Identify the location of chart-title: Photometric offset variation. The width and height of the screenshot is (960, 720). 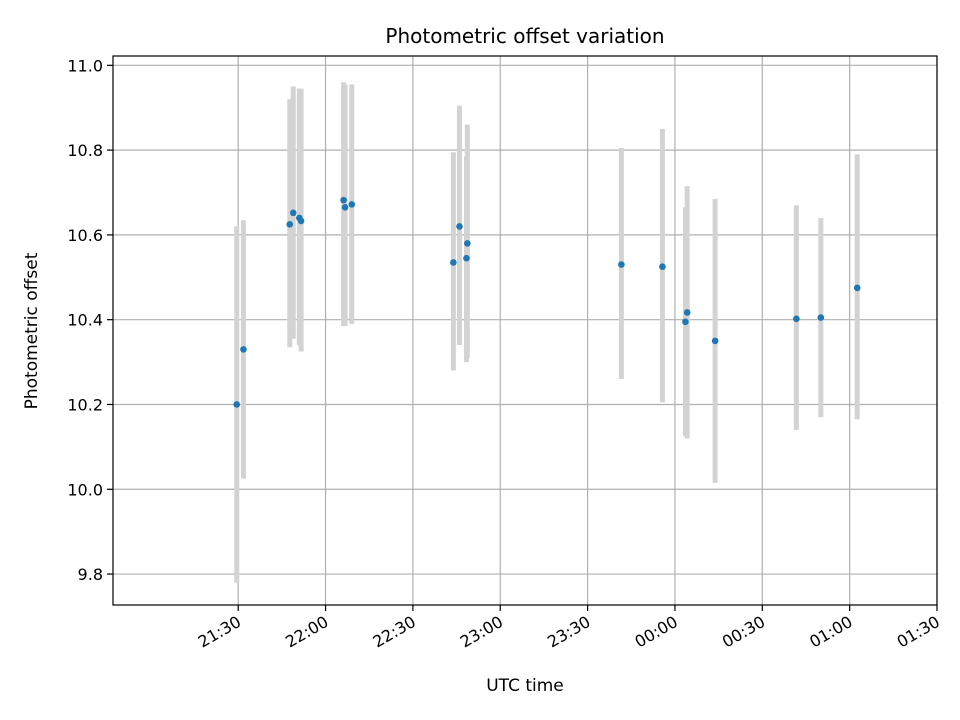
(524, 36).